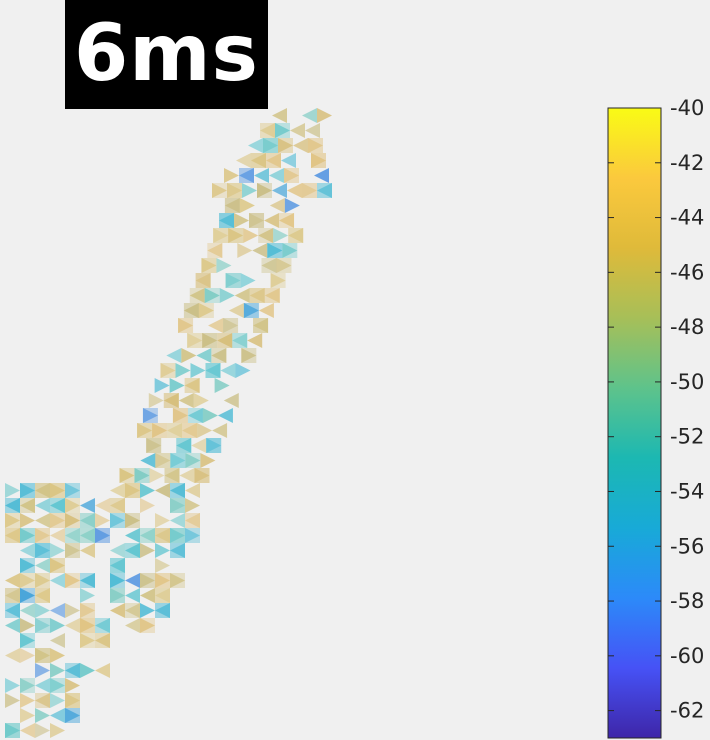  Describe the element at coordinates (687, 272) in the screenshot. I see `colorbar-tick-label: -46` at that location.